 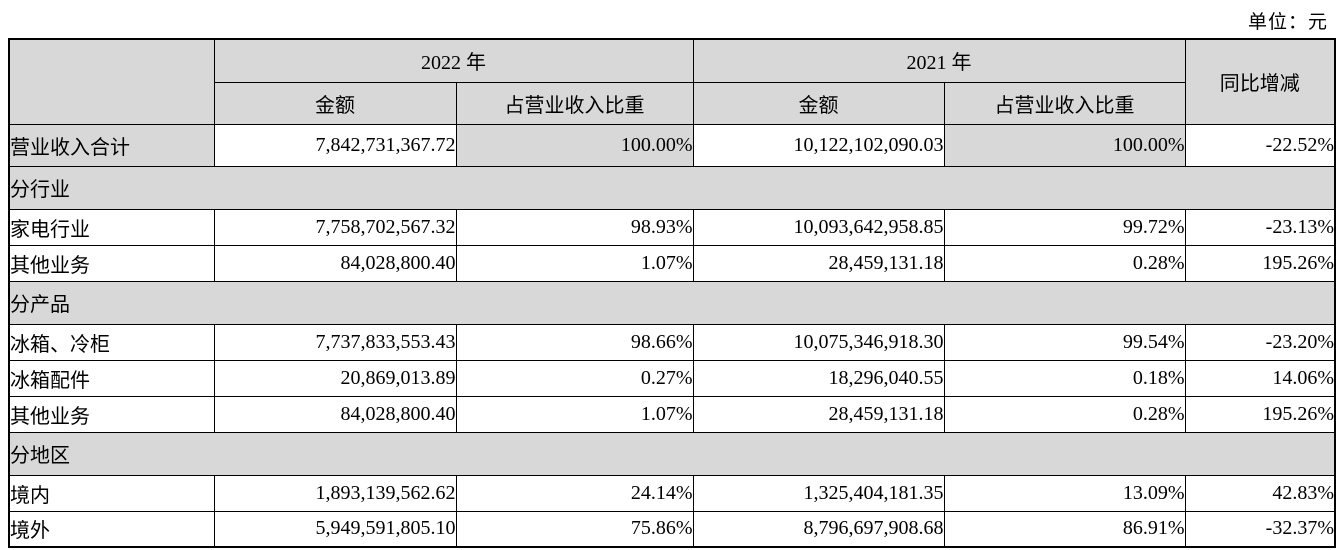 What do you see at coordinates (1260, 81) in the screenshot?
I see `header-yoy: 同比增减` at bounding box center [1260, 81].